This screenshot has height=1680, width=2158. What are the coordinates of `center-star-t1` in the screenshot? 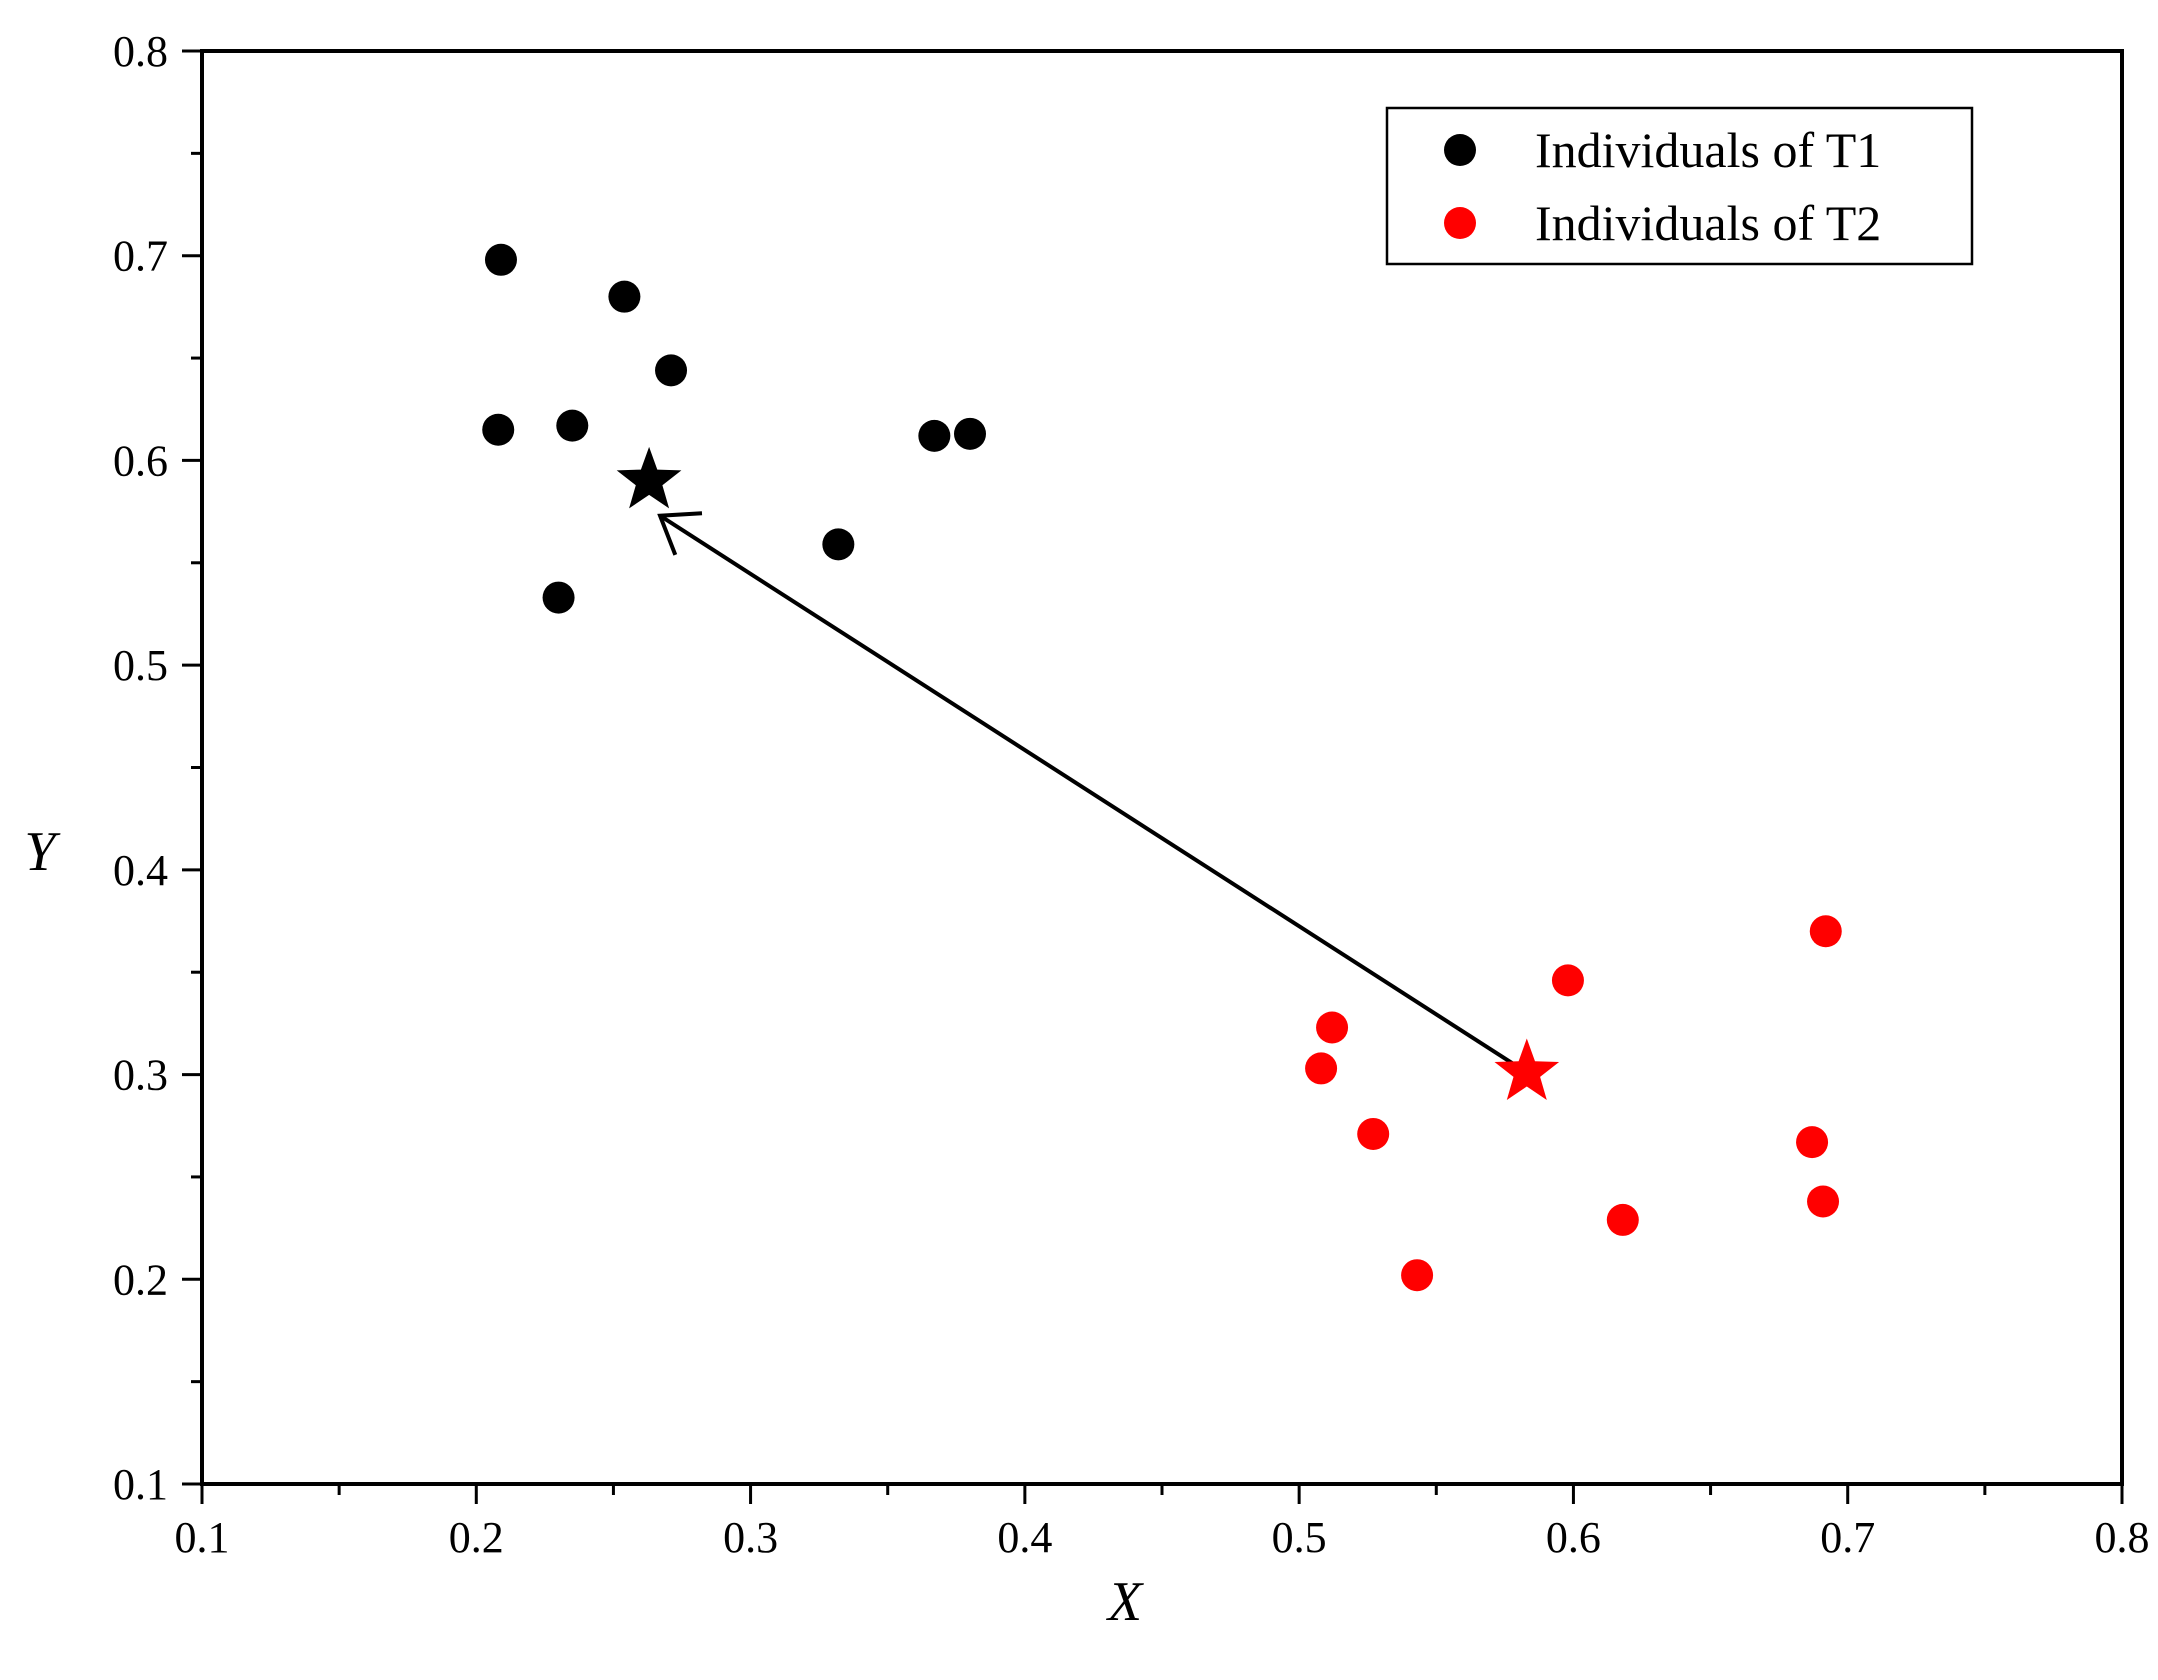 It's located at (649, 477).